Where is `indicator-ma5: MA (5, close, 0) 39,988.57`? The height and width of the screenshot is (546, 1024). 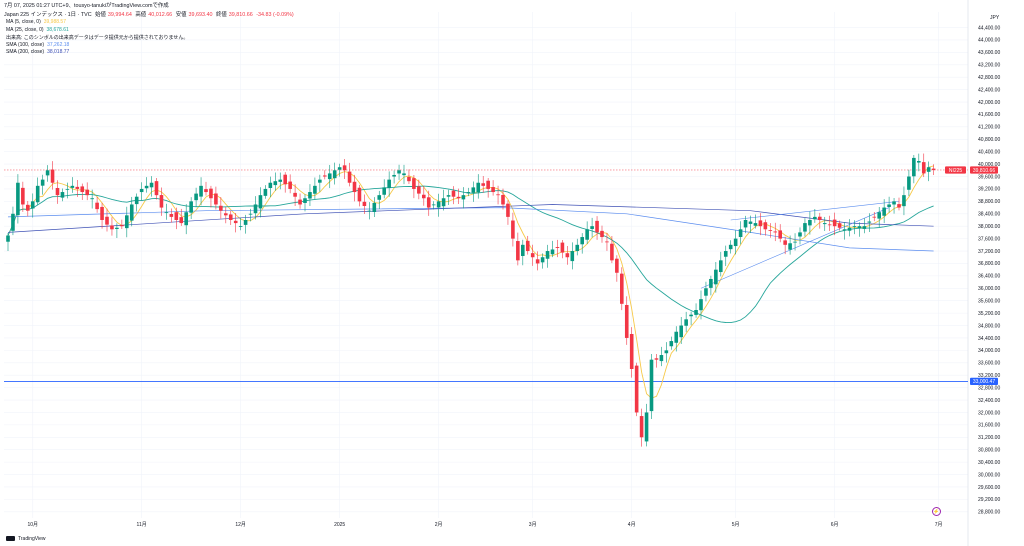
indicator-ma5: MA (5, close, 0) 39,988.57 is located at coordinates (36, 22).